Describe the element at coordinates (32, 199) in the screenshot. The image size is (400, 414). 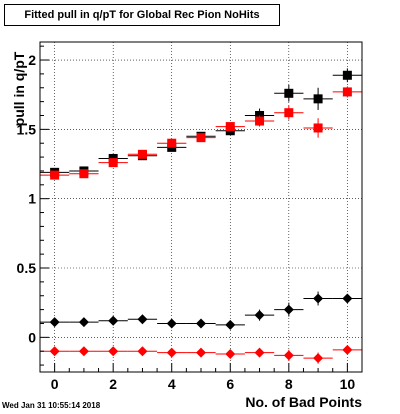
I see `y-tick-label: 1` at that location.